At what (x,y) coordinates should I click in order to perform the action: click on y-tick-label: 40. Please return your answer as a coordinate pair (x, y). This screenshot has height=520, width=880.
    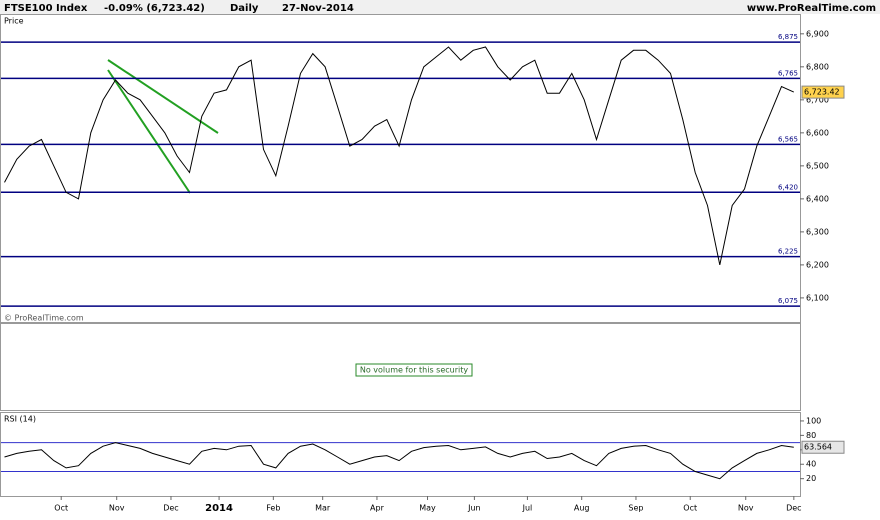
    Looking at the image, I should click on (811, 464).